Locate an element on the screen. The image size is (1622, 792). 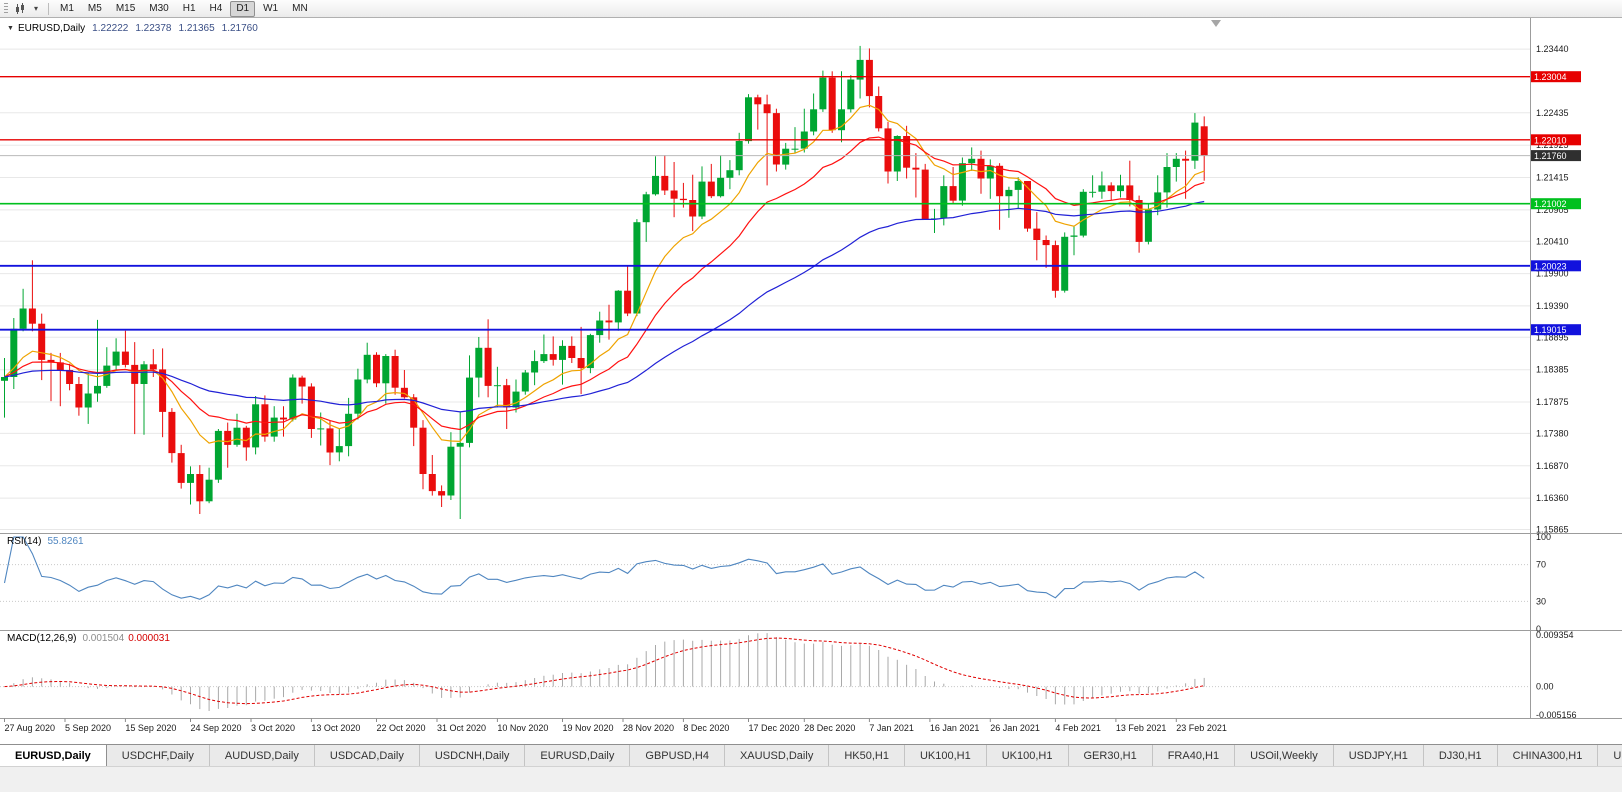
candlestick-icon is located at coordinates (19, 8).